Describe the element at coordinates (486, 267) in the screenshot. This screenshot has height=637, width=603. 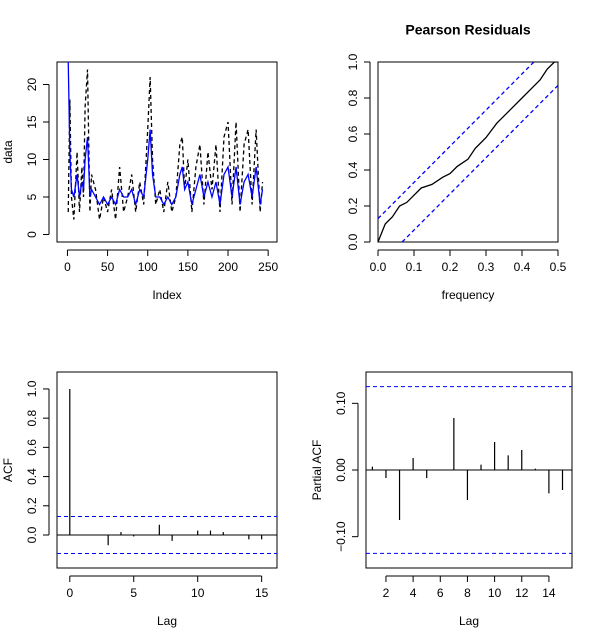
I see `x-tick-label: 0.3` at that location.